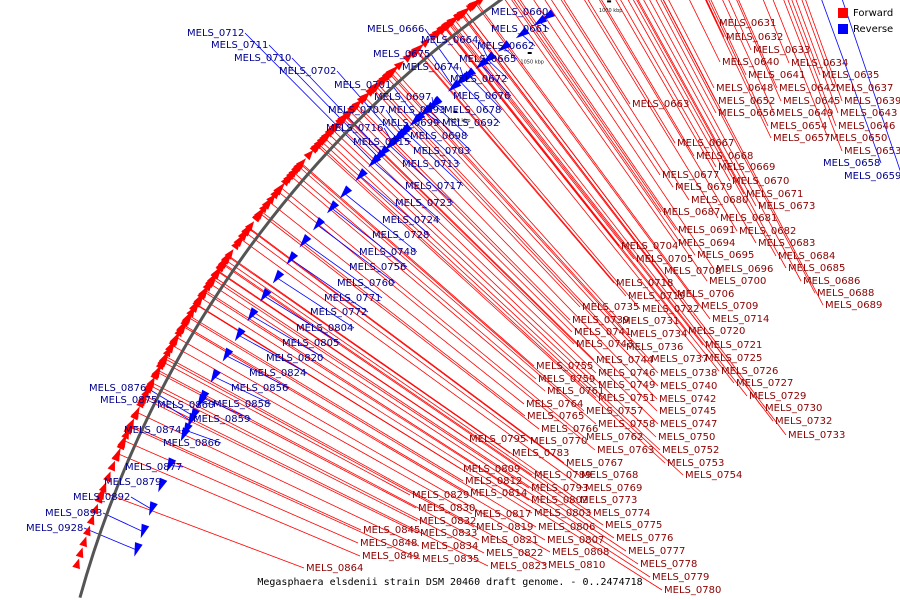  I want to click on gene-label: MELS_0763, so click(625, 450).